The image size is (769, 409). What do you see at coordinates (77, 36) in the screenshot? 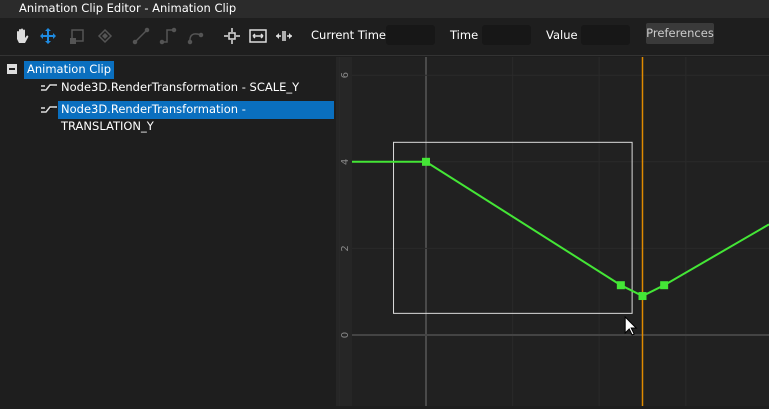
I see `scale-icon` at bounding box center [77, 36].